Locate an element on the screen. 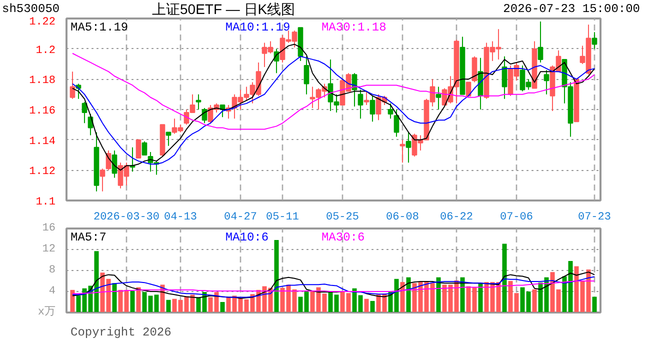  text: MA30:6 is located at coordinates (343, 237).